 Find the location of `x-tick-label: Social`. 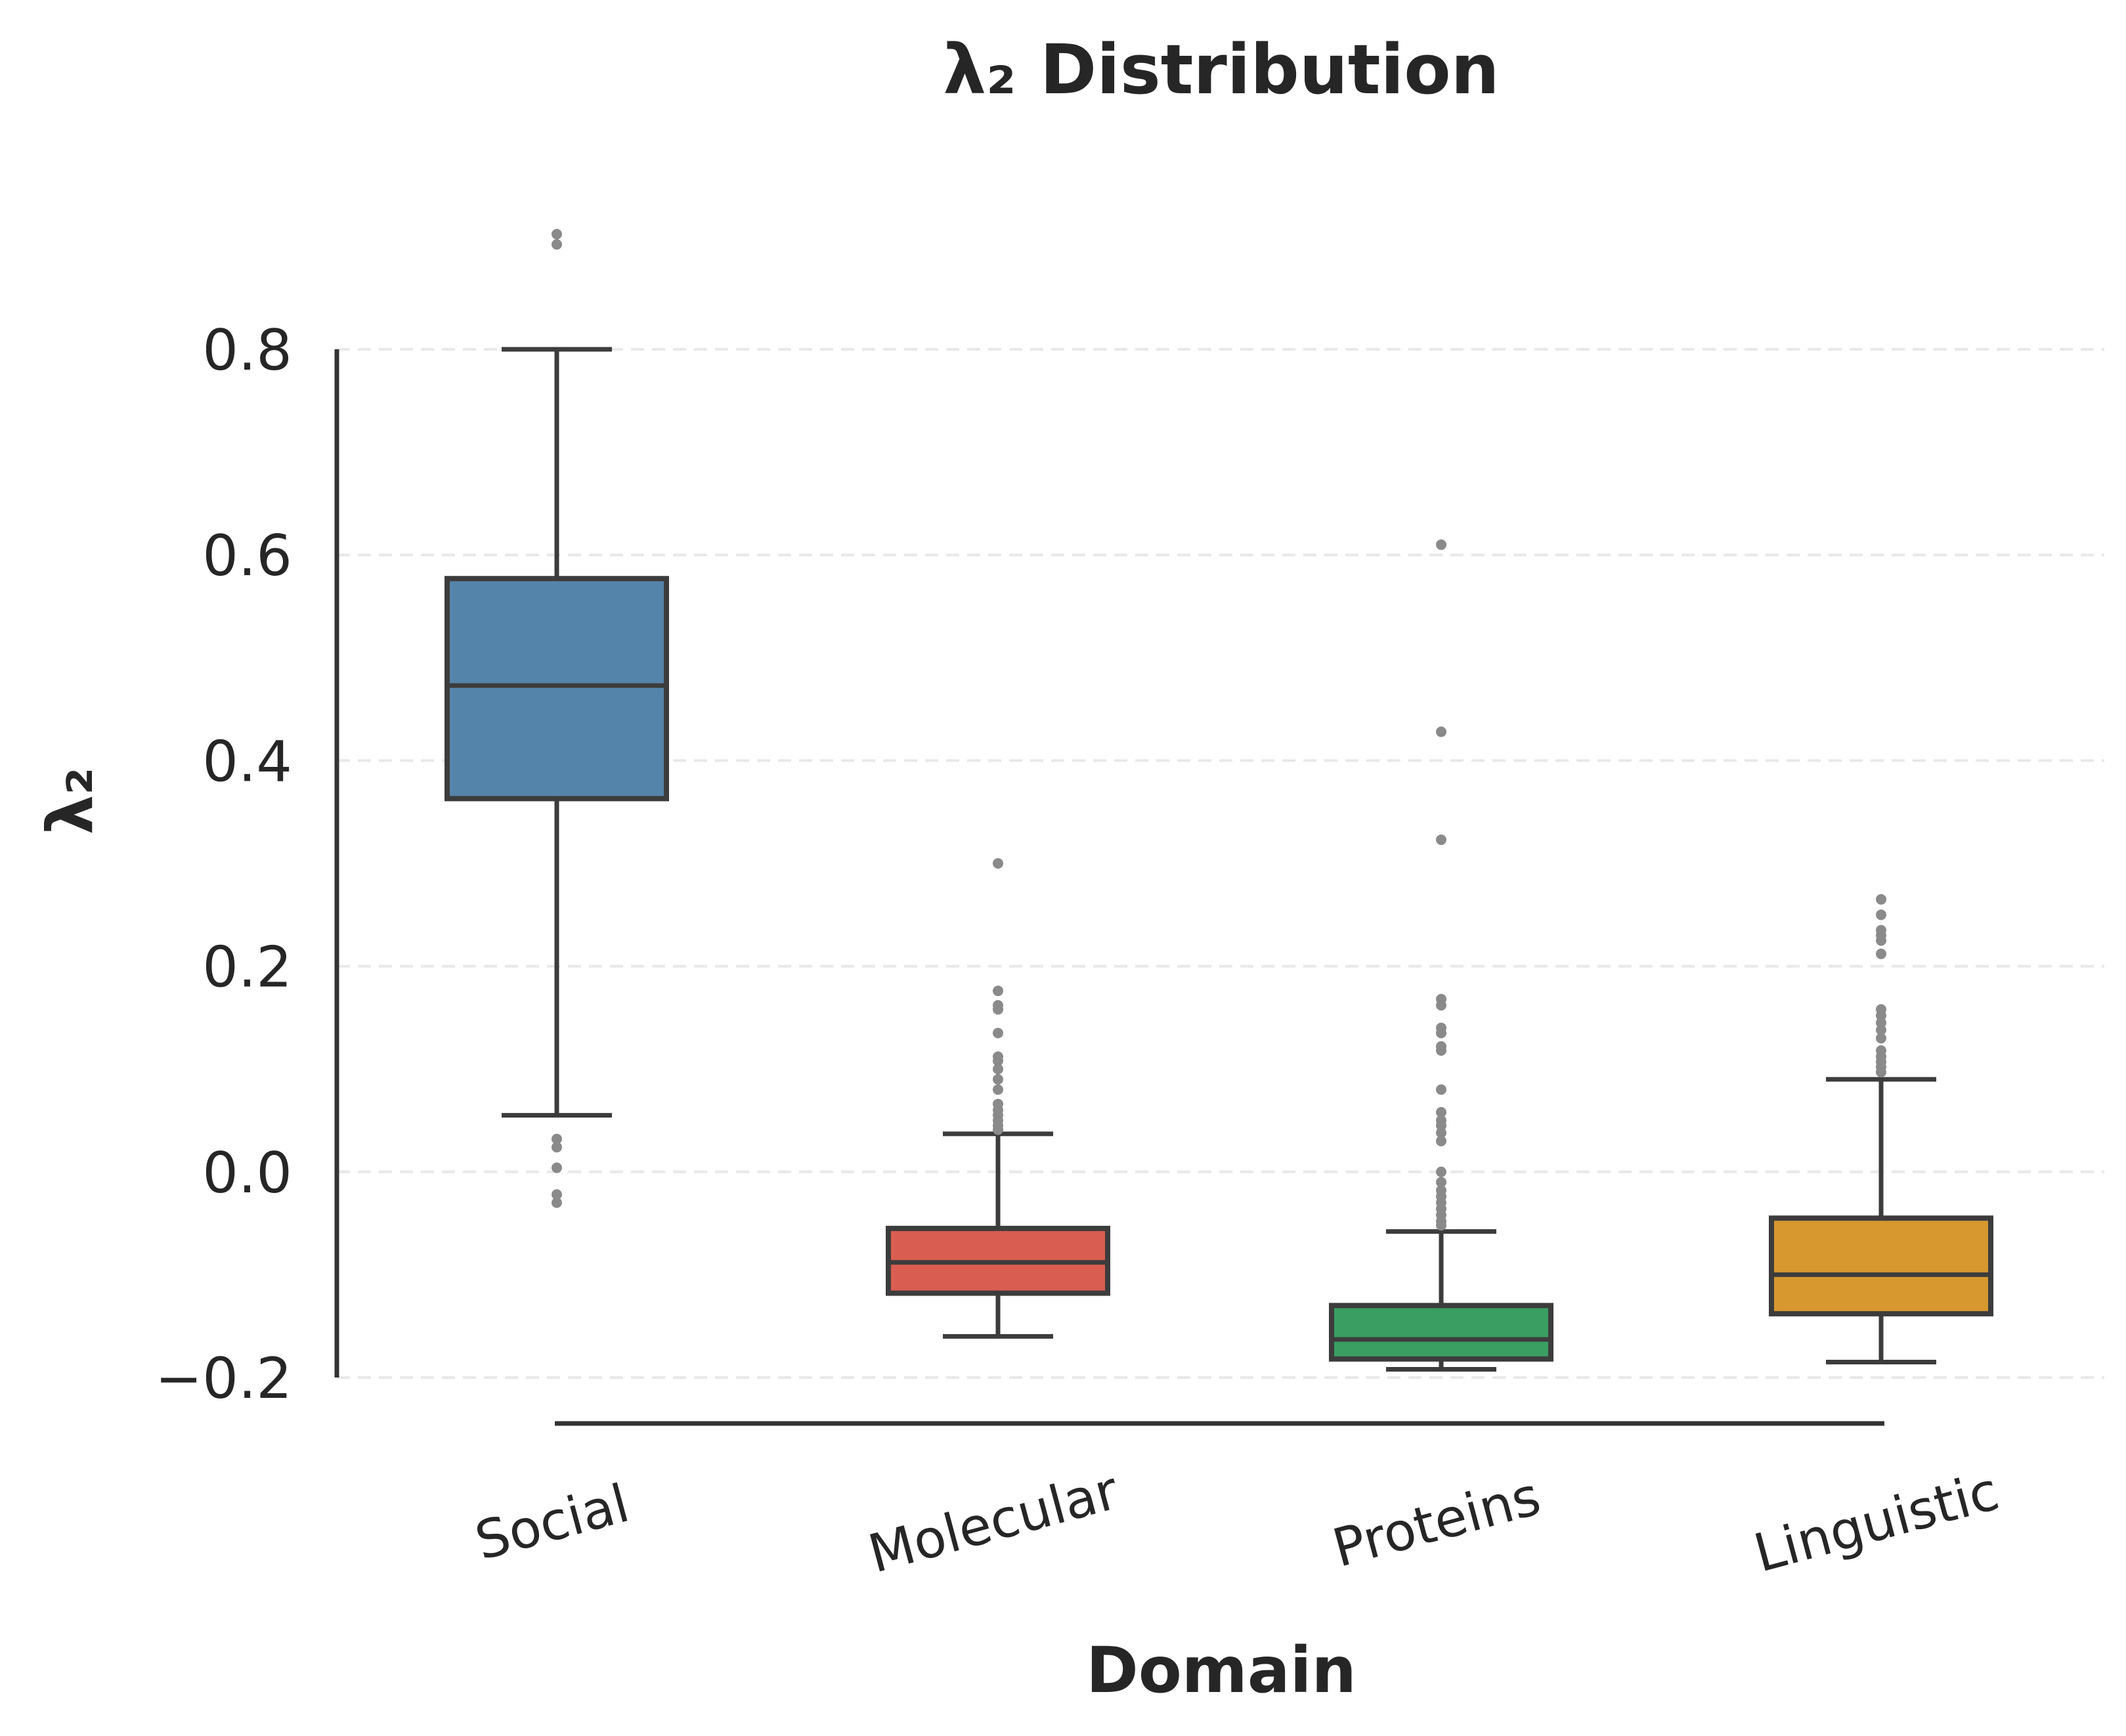

x-tick-label: Social is located at coordinates (552, 1522).